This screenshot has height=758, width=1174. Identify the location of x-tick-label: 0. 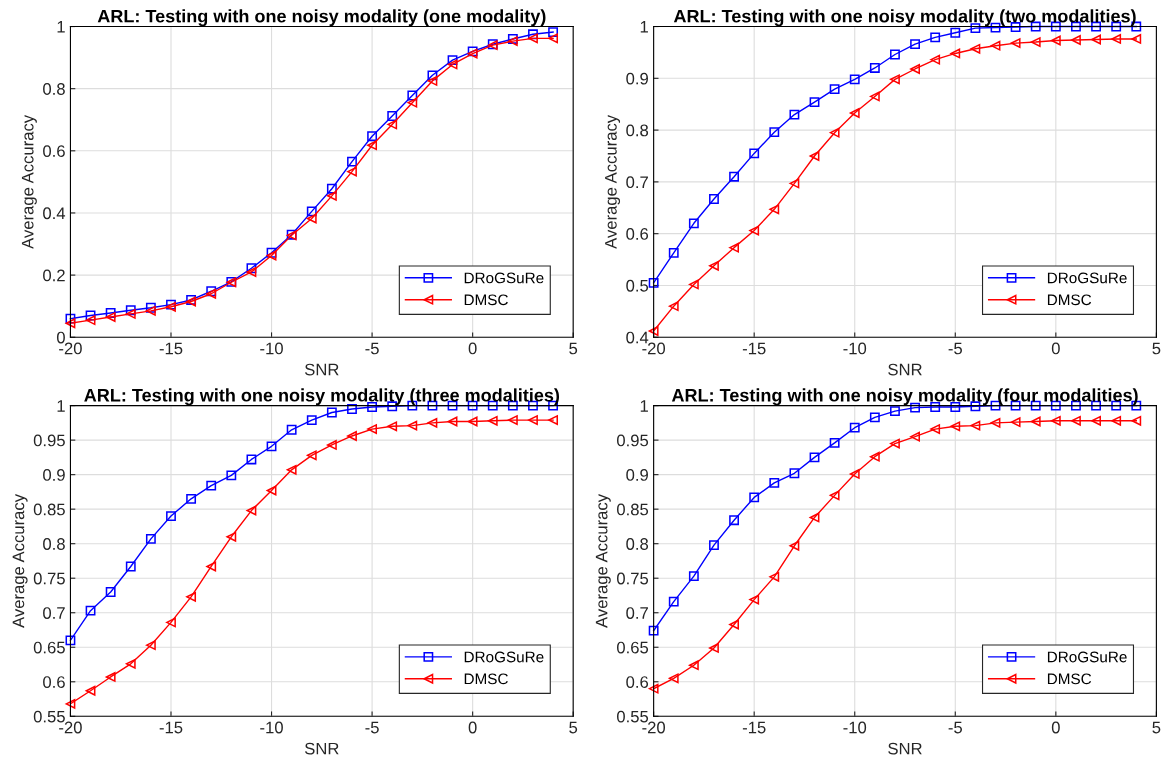
(1055, 348).